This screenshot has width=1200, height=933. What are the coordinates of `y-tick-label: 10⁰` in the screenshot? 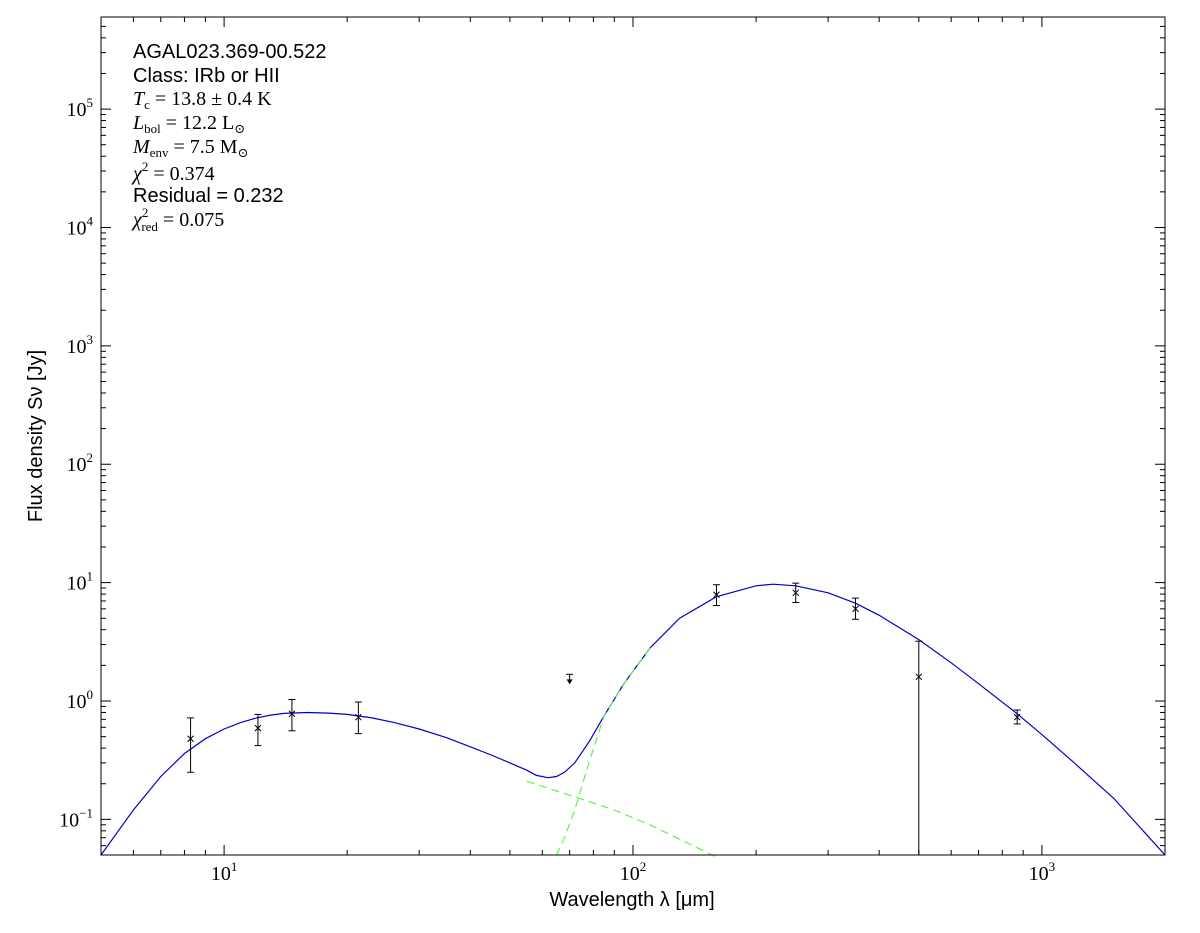 It's located at (80, 700).